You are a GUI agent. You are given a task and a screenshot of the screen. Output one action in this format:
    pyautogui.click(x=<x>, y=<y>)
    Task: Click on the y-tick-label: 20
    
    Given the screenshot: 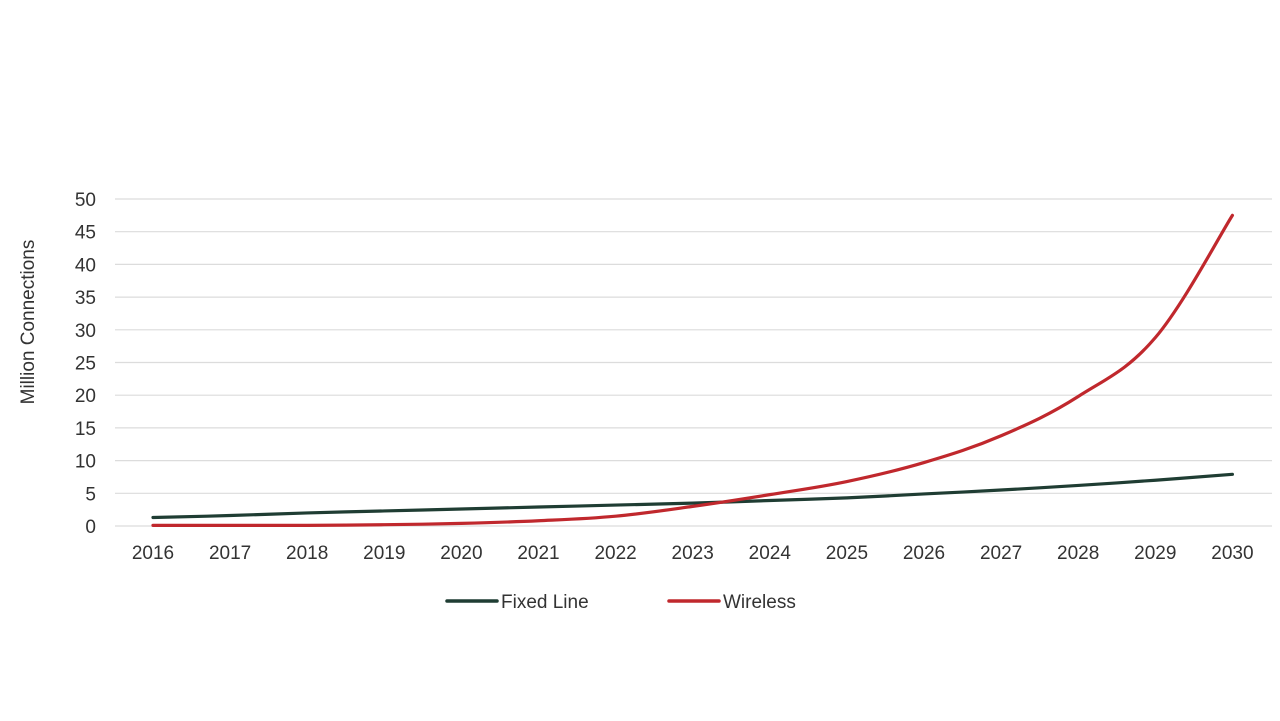 What is the action you would take?
    pyautogui.click(x=85, y=396)
    